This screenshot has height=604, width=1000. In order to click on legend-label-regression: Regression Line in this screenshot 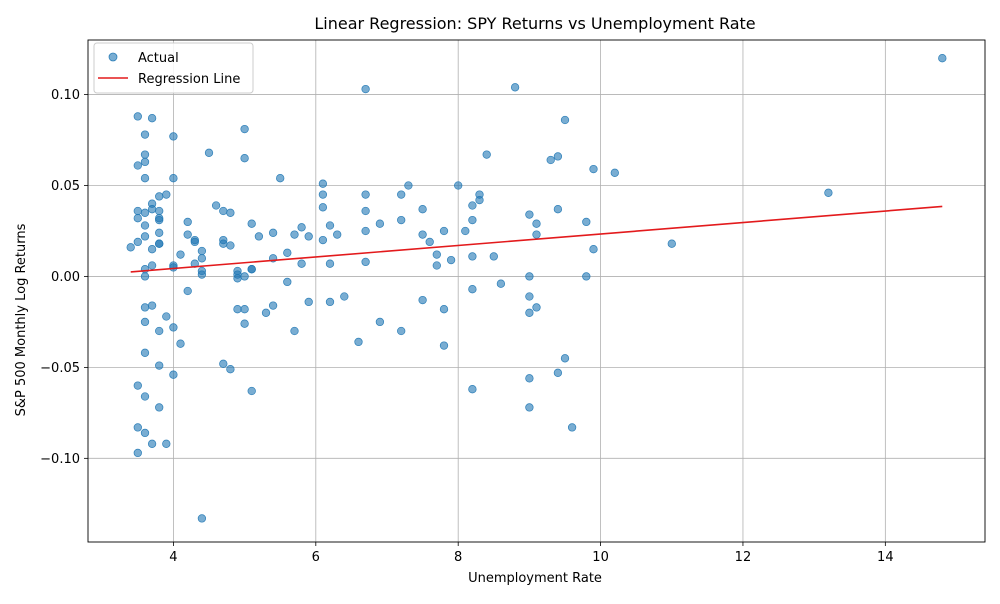, I will do `click(189, 79)`.